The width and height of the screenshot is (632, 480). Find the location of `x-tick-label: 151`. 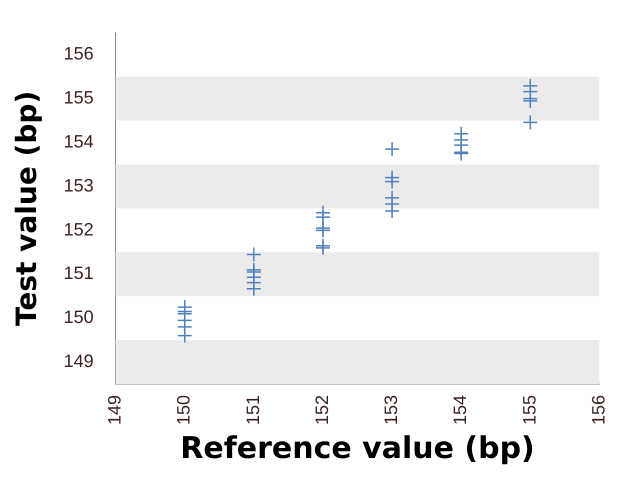

x-tick-label: 151 is located at coordinates (252, 410).